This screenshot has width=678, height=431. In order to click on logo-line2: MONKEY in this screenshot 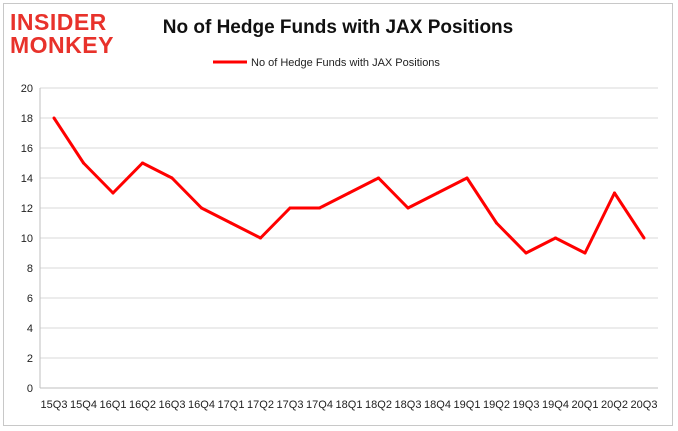, I will do `click(62, 45)`.